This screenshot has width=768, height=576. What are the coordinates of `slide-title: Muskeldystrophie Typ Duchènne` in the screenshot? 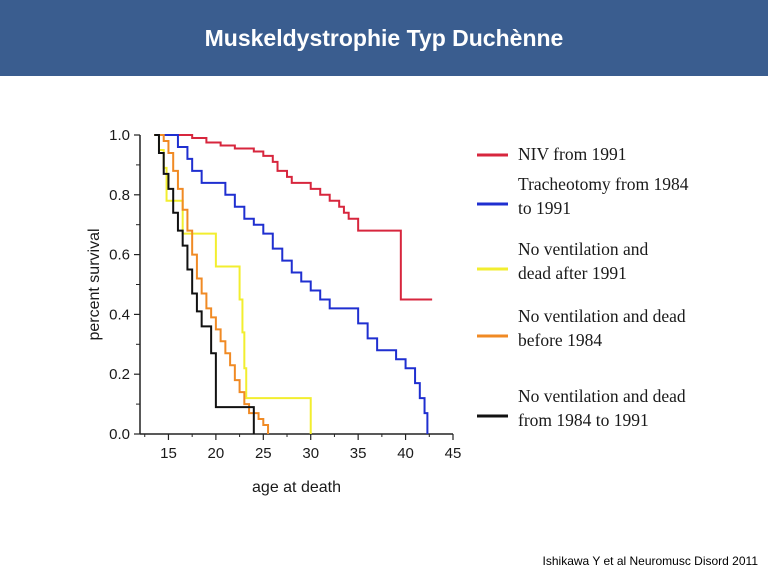 It's located at (384, 37).